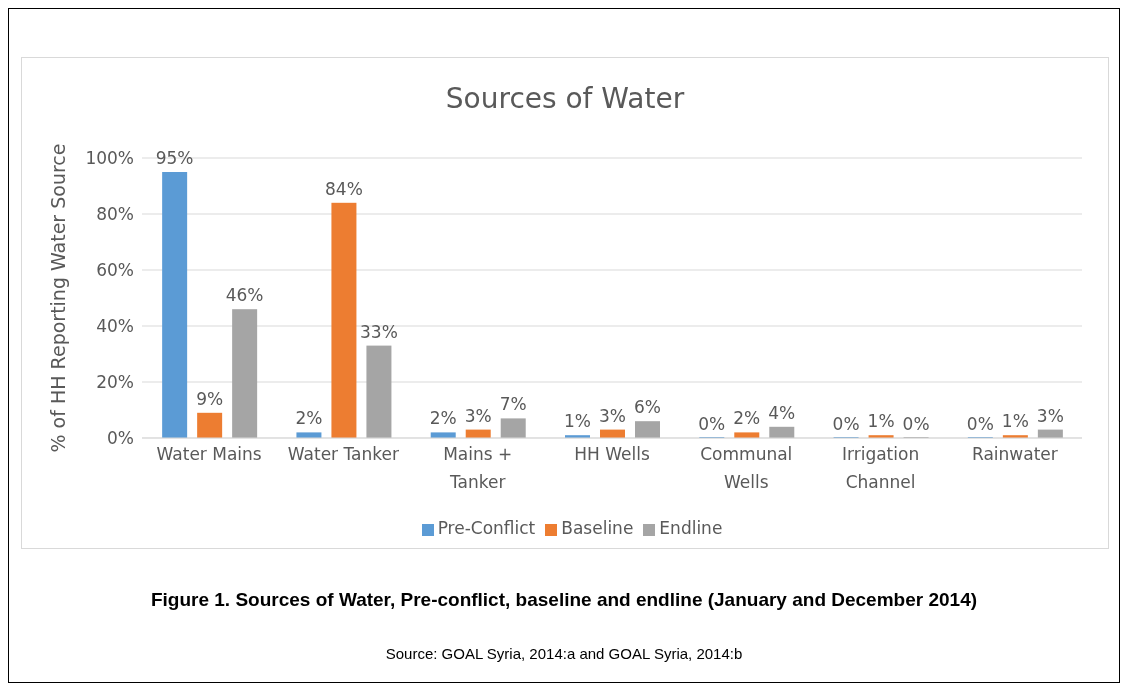 Image resolution: width=1130 pixels, height=695 pixels. What do you see at coordinates (209, 454) in the screenshot?
I see `x-tick-label: Water Mains` at bounding box center [209, 454].